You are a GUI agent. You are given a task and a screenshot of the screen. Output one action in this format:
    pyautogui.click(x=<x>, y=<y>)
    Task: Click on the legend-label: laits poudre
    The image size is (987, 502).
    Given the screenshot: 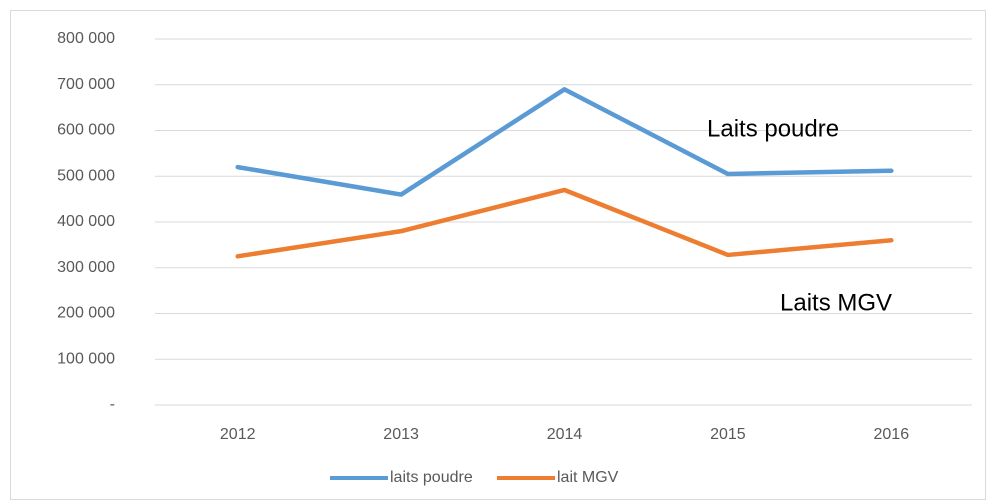 What is the action you would take?
    pyautogui.click(x=431, y=477)
    